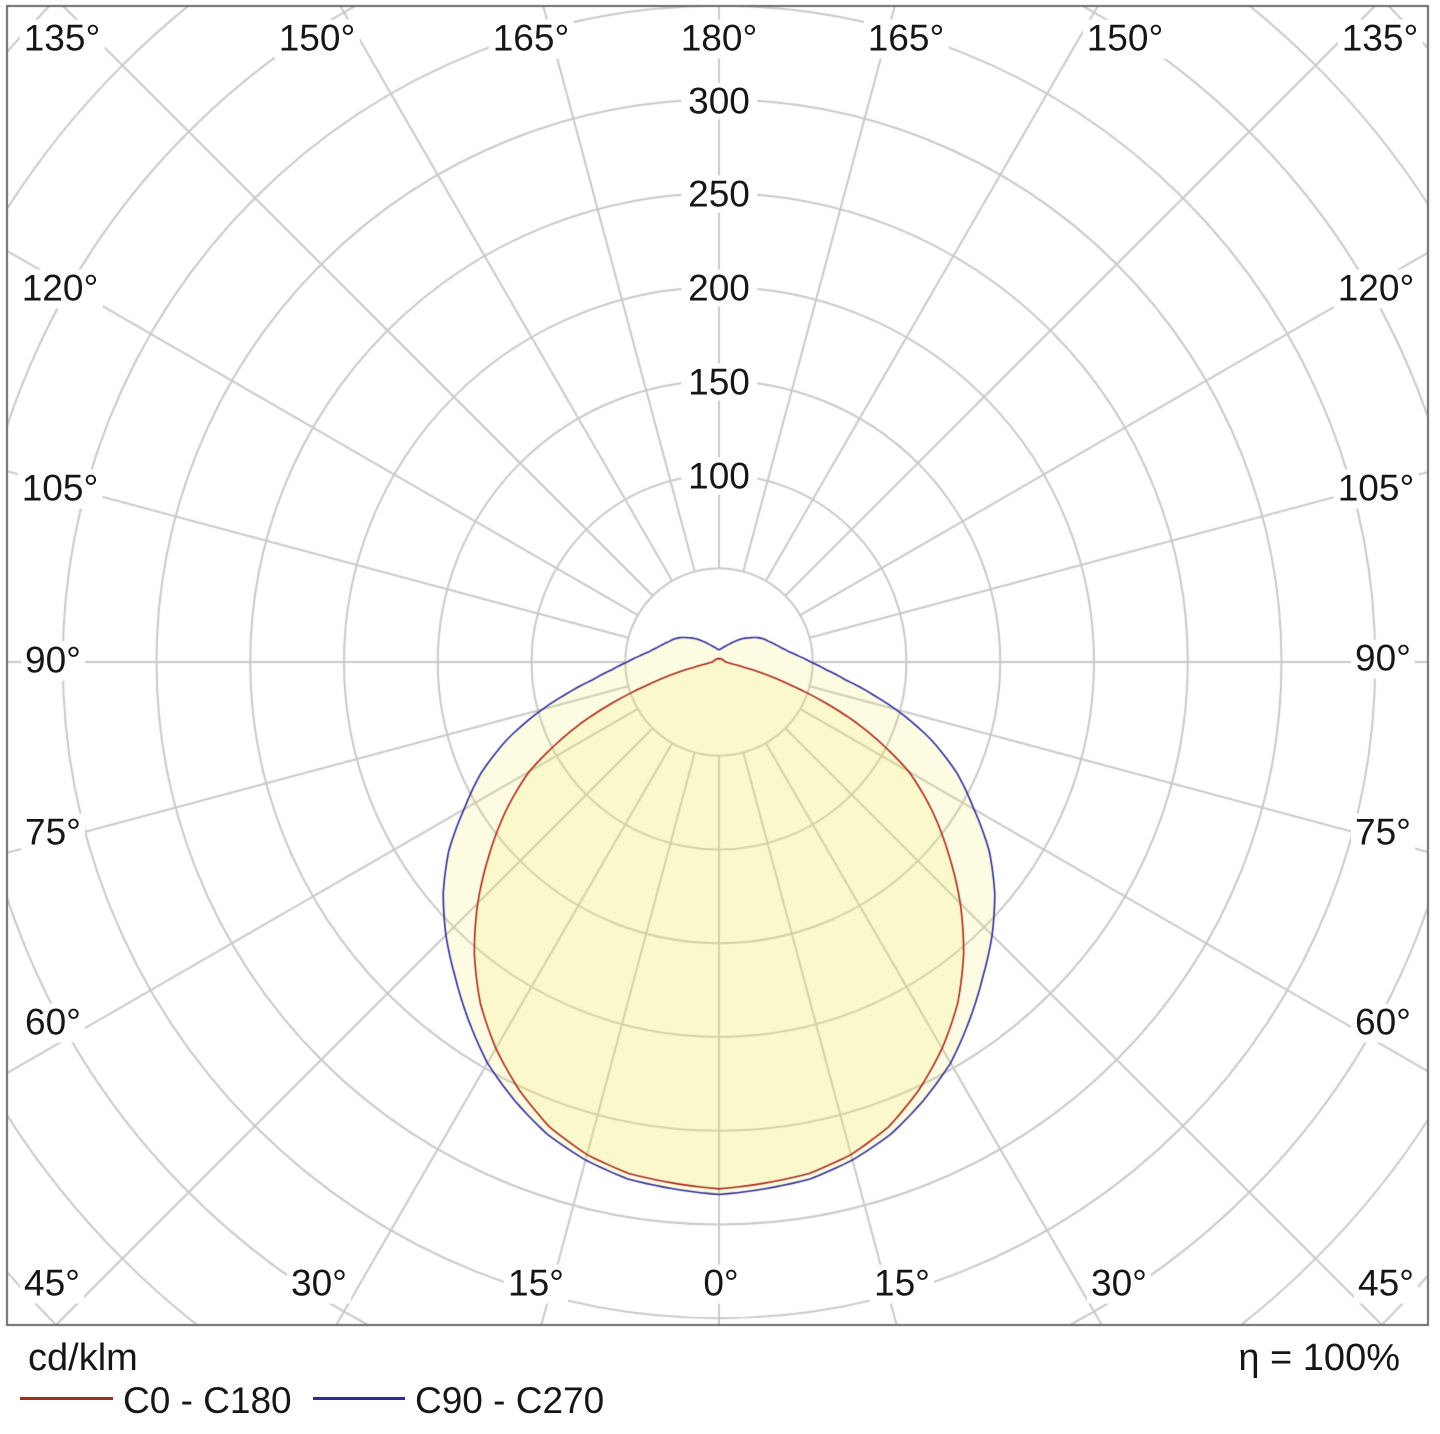 The image size is (1440, 1434). I want to click on legend-label-c0-c180: C0 - C180, so click(207, 1400).